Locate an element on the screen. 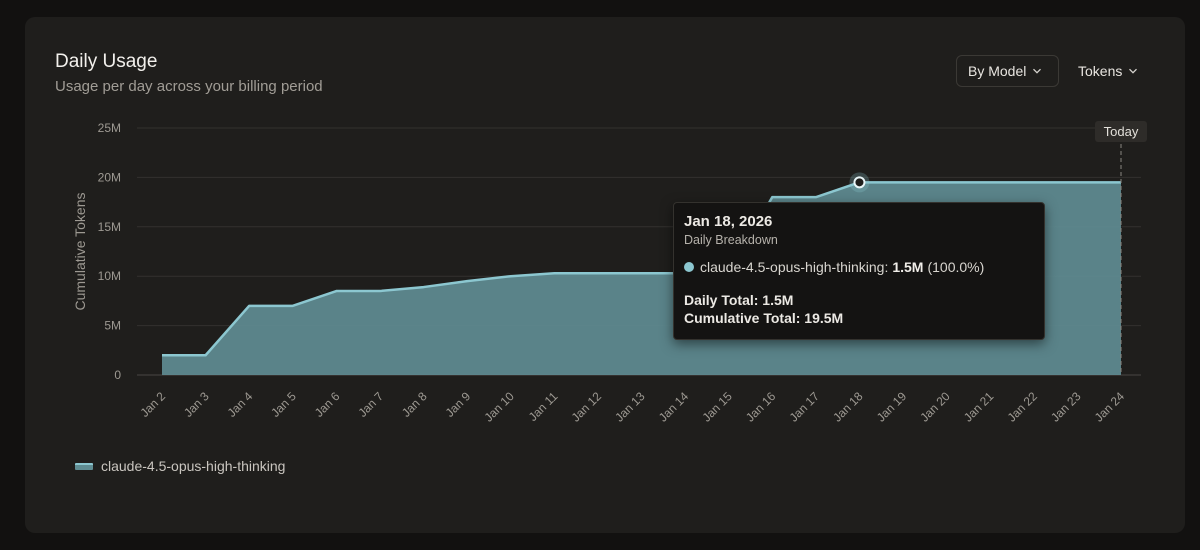 Image resolution: width=1200 pixels, height=550 pixels. legend-swatch is located at coordinates (84, 466).